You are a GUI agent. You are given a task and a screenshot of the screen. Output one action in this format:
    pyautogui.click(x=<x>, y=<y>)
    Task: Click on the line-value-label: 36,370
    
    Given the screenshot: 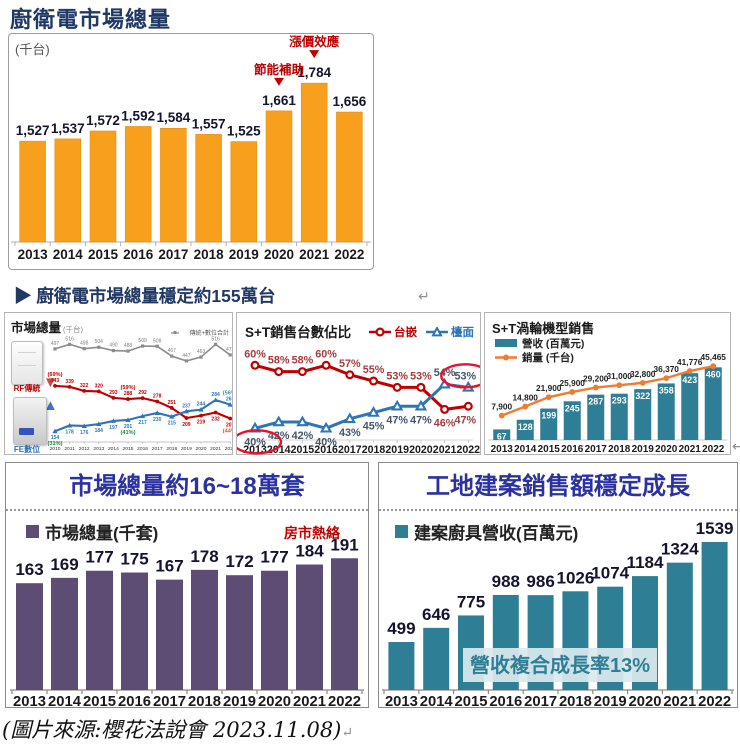 What is the action you would take?
    pyautogui.click(x=667, y=369)
    